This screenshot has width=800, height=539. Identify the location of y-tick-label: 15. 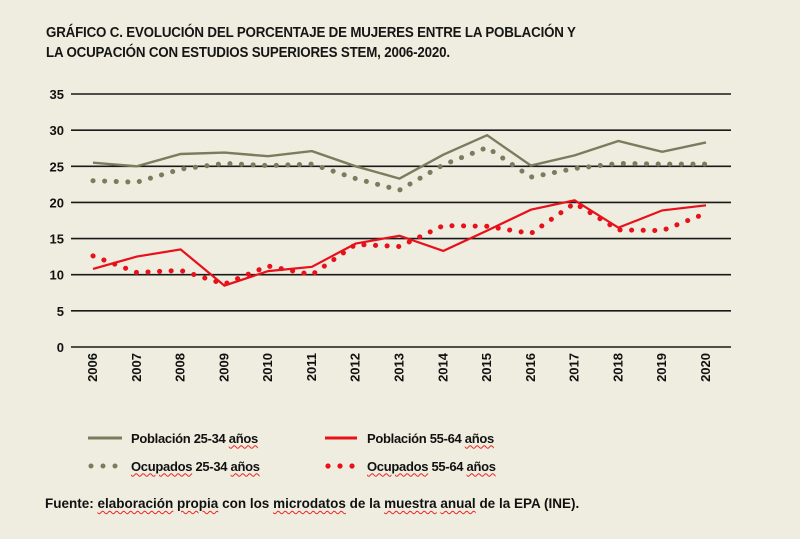
(57, 239).